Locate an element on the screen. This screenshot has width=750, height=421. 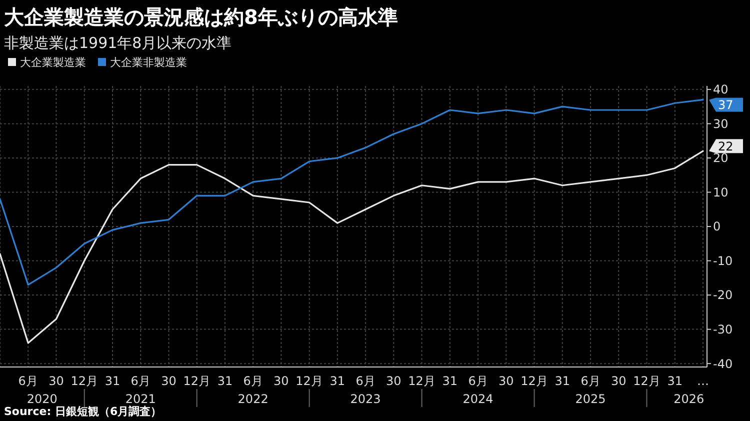
y-tick-label: -30 is located at coordinates (723, 329).